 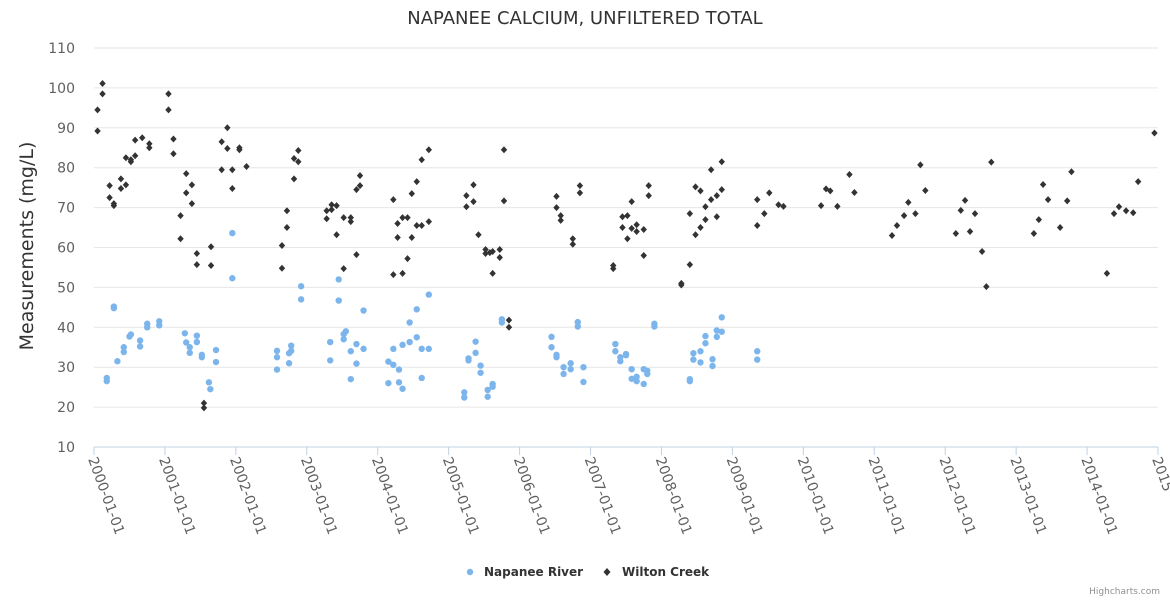 What do you see at coordinates (657, 572) in the screenshot?
I see `legend-item-wilton-creek: Wilton Creek` at bounding box center [657, 572].